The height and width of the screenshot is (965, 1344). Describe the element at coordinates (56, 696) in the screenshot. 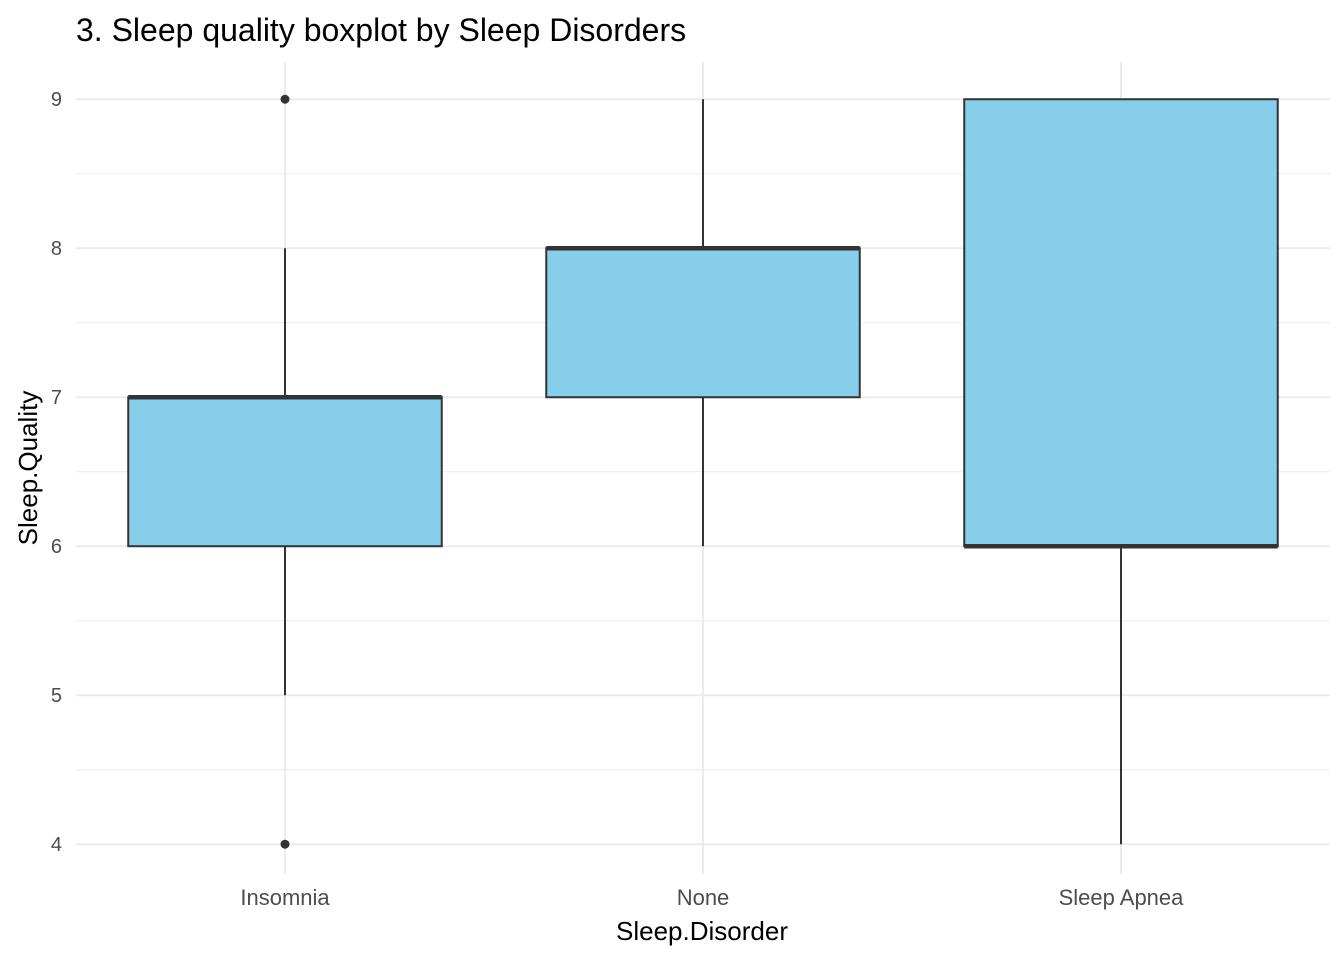

I see `y-tick-label: 5` at that location.